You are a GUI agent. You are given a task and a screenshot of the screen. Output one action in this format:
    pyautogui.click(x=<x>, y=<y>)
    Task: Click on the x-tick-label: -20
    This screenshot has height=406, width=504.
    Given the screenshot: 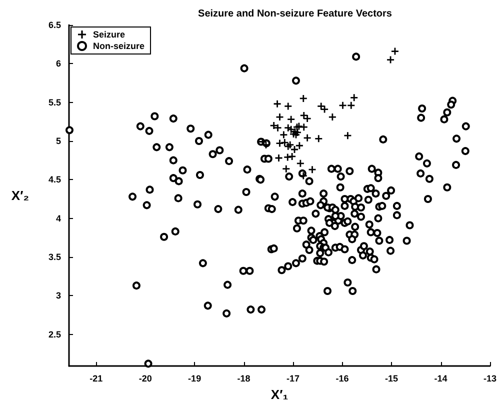 What is the action you would take?
    pyautogui.click(x=145, y=379)
    